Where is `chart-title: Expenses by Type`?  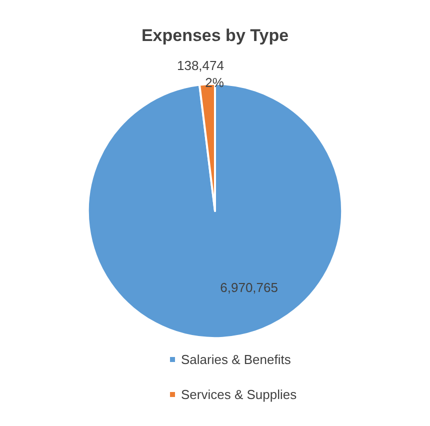
chart-title: Expenses by Type is located at coordinates (215, 35).